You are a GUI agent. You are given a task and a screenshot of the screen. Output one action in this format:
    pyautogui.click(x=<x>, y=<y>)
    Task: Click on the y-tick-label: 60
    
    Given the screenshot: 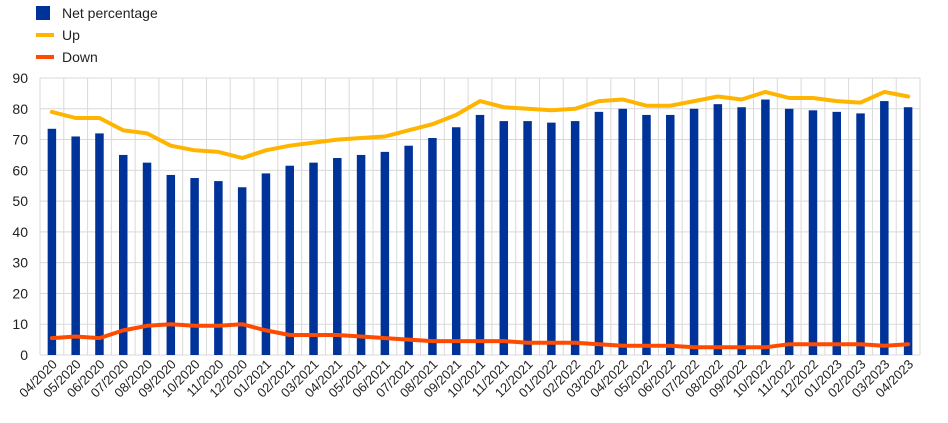 What is the action you would take?
    pyautogui.click(x=20, y=170)
    